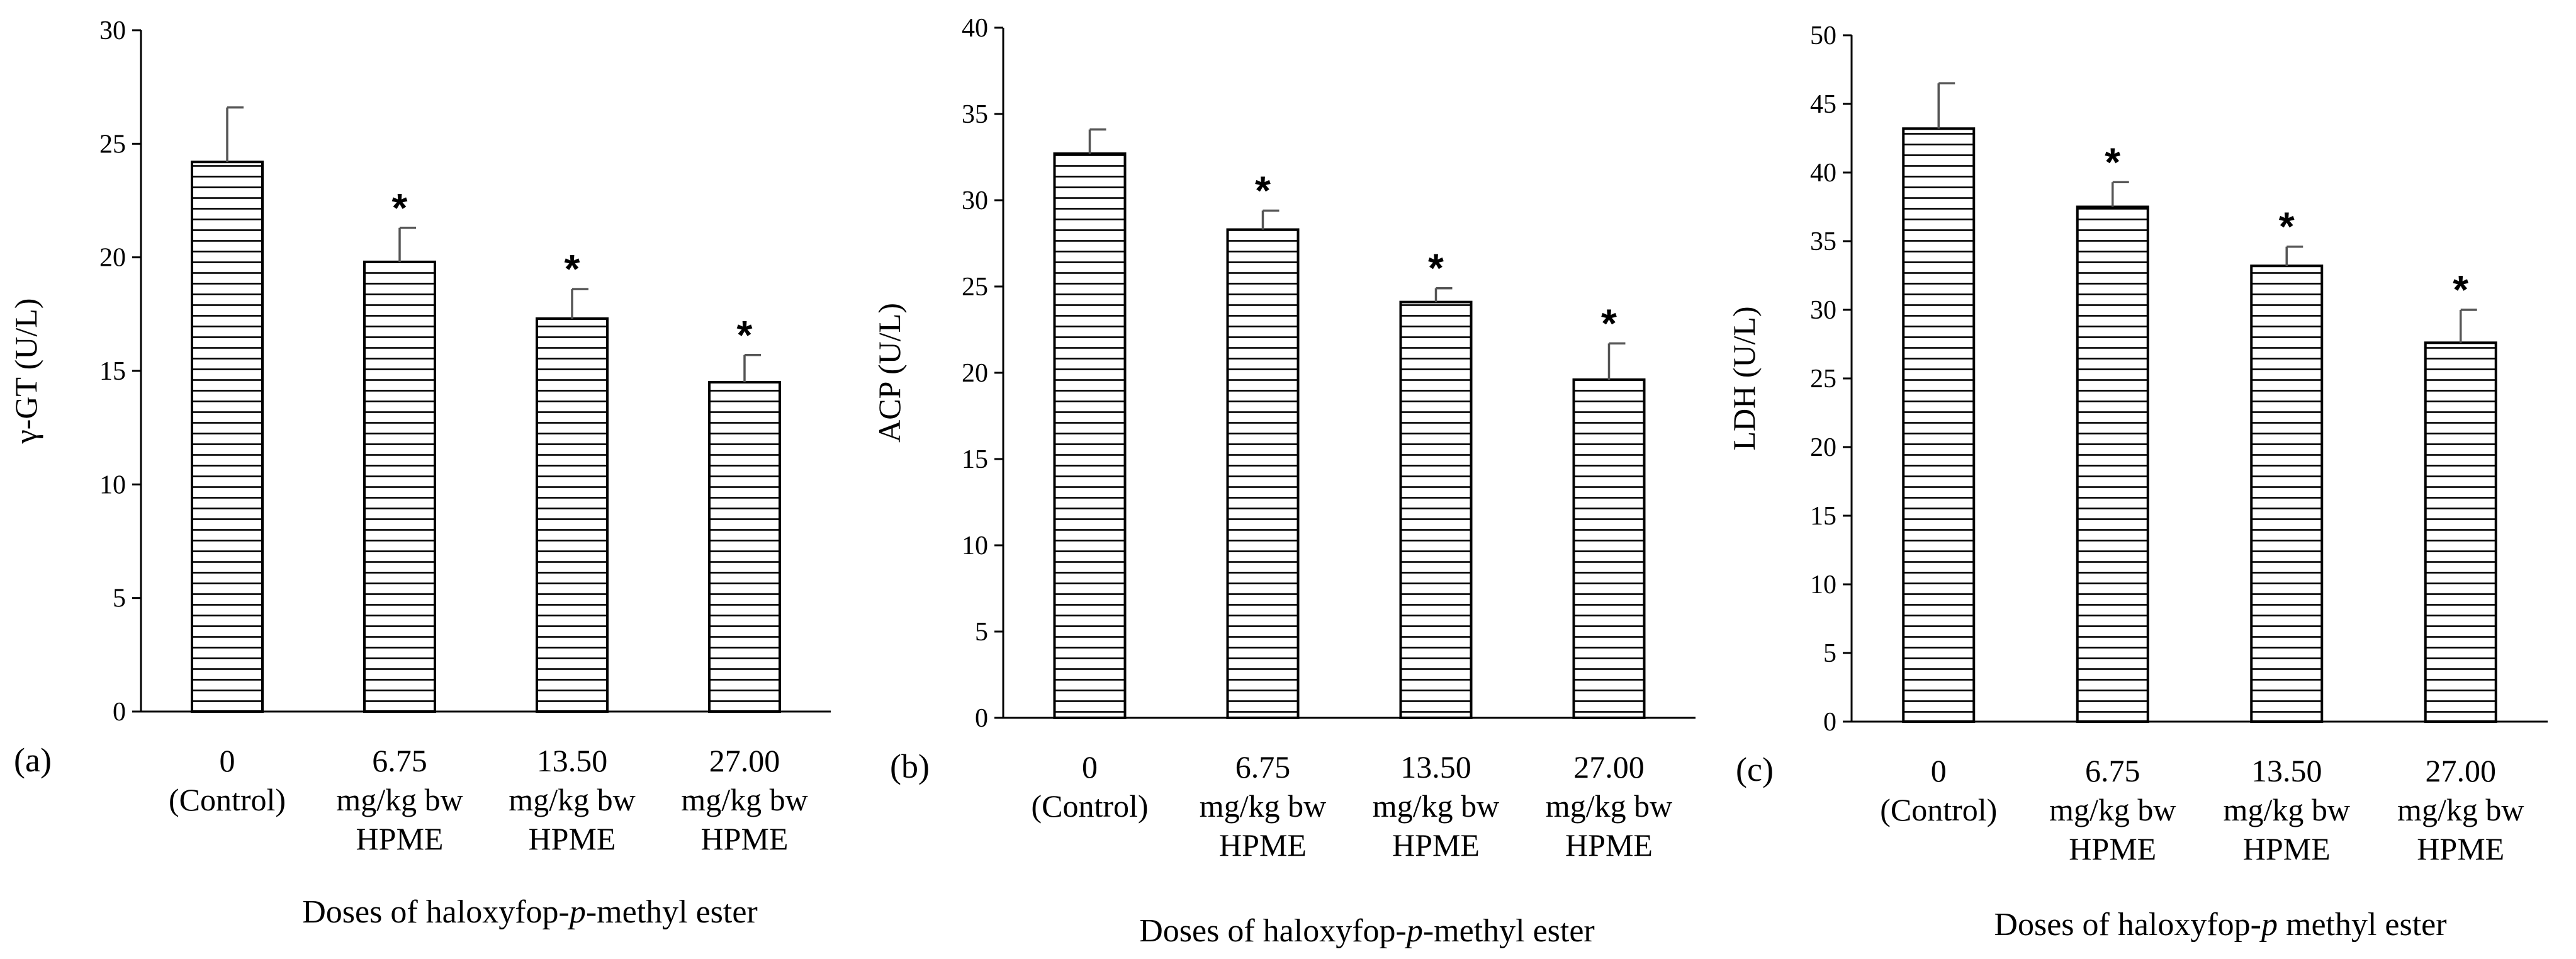  Describe the element at coordinates (1823, 35) in the screenshot. I see `y-tick-label: 50` at that location.